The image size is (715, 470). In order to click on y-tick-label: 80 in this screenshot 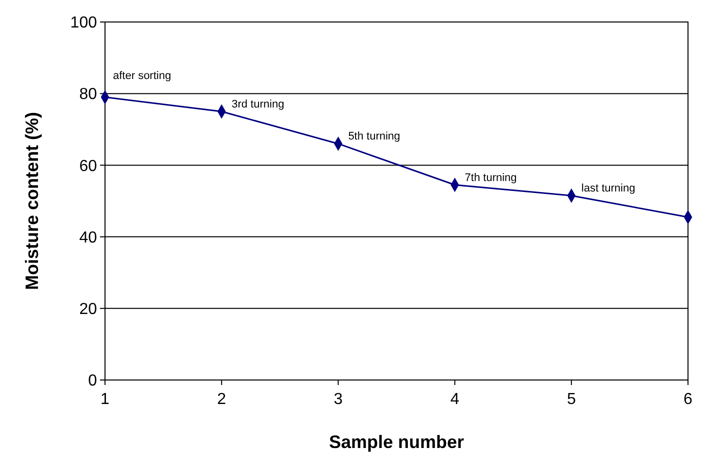, I will do `click(88, 95)`.